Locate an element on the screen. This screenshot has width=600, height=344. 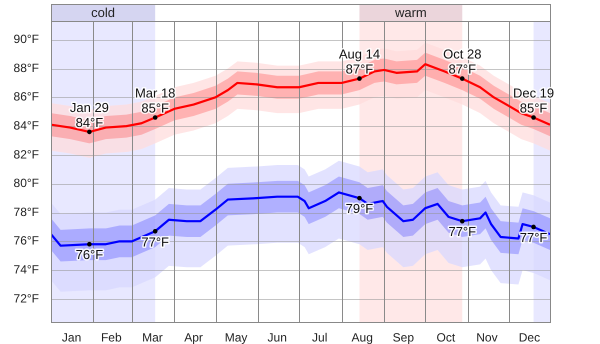
y-tick-label: 72°F is located at coordinates (26, 298).